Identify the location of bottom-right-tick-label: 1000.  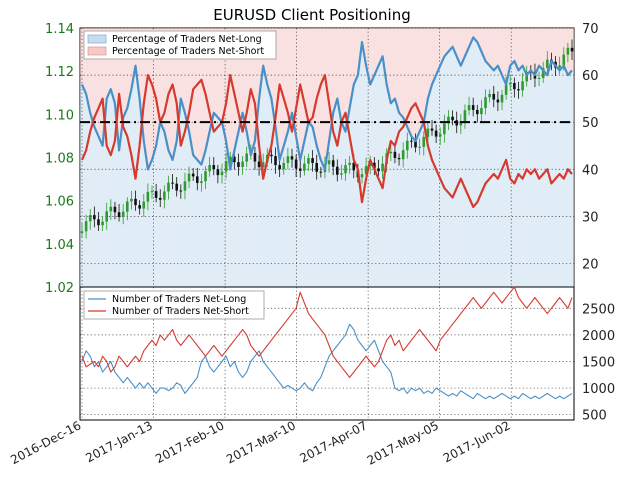
(598, 389).